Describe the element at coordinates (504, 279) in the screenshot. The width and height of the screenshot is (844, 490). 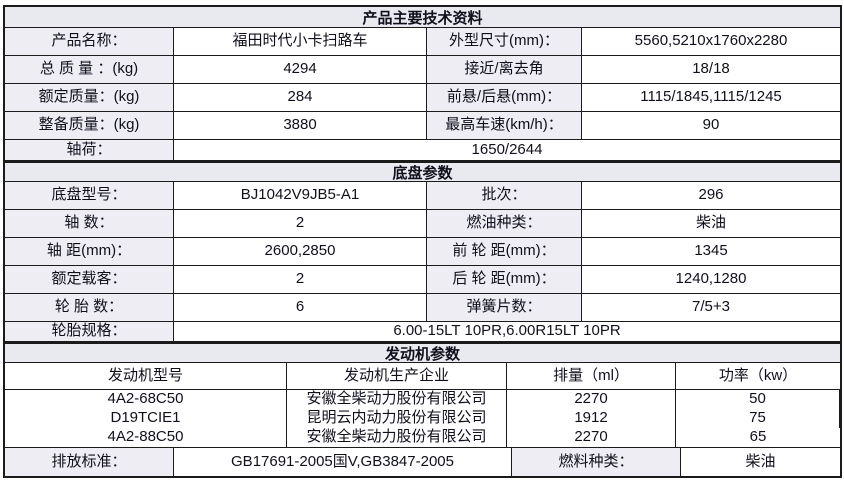
I see `spec-label: 后 轮 距(mm)：` at that location.